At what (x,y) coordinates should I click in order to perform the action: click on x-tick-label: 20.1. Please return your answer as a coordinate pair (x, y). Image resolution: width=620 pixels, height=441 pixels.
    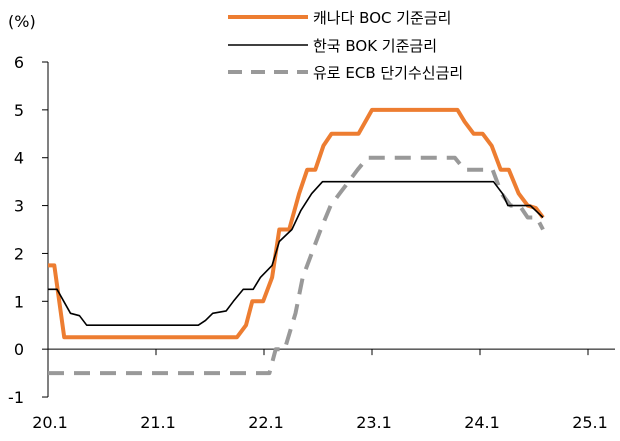
    Looking at the image, I should click on (50, 422).